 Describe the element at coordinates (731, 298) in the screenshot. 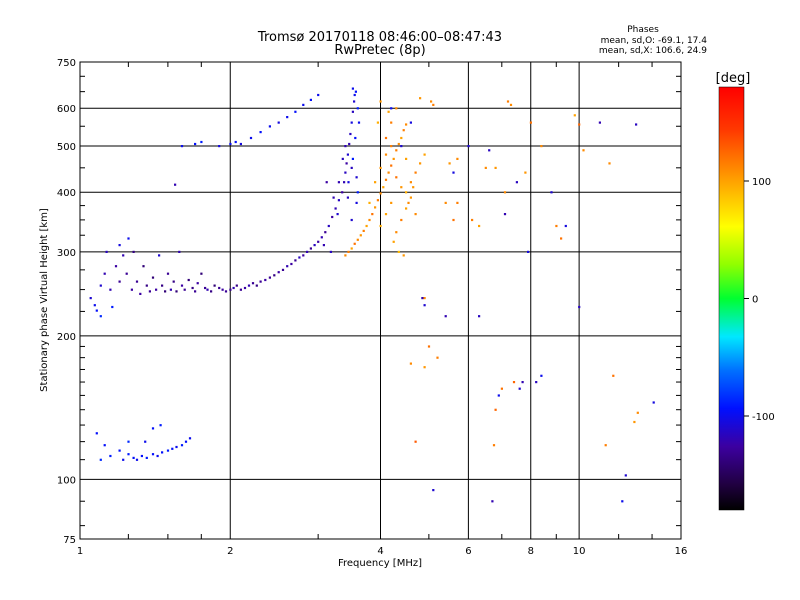

I see `colorbar-gradient` at that location.